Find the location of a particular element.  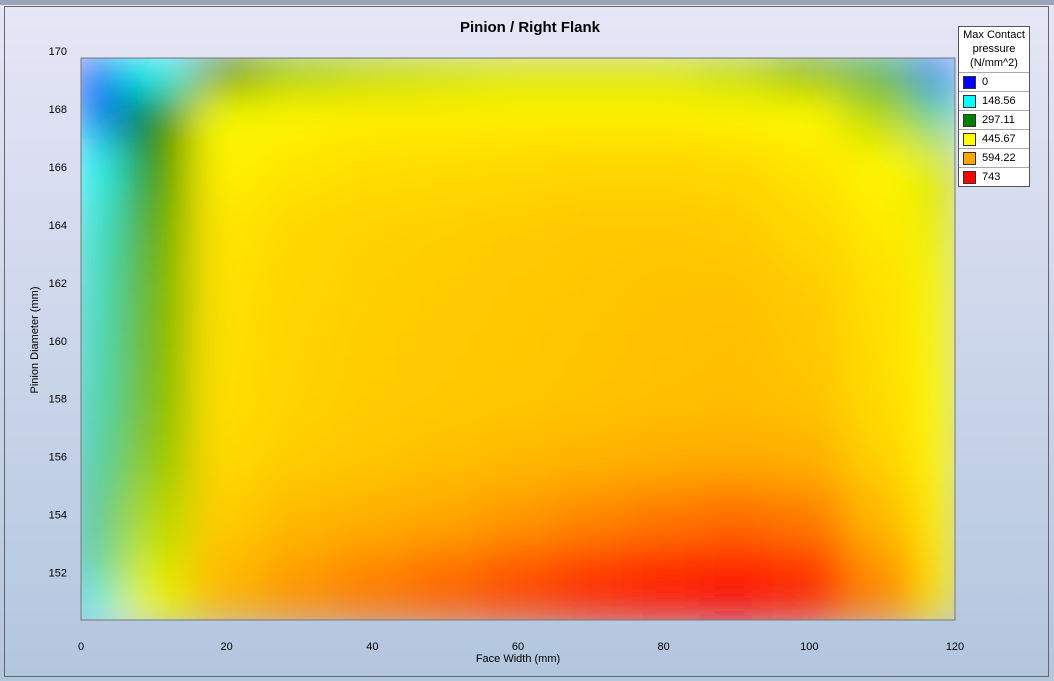

tab-strip is located at coordinates (527, 2).